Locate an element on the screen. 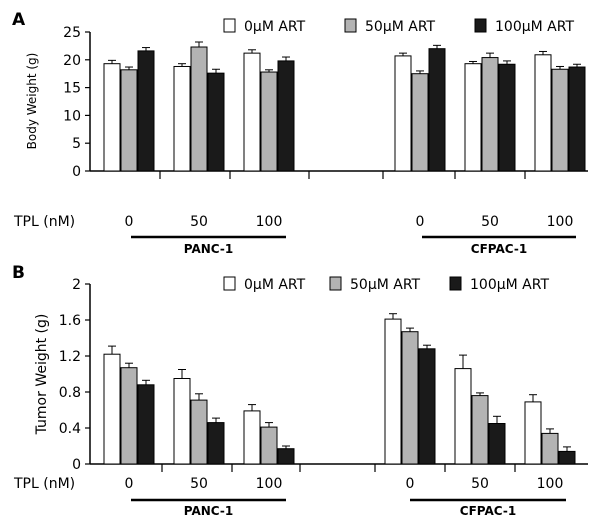 Image resolution: width=597 pixels, height=519 pixels. y-tick-label: 2 is located at coordinates (76, 285).